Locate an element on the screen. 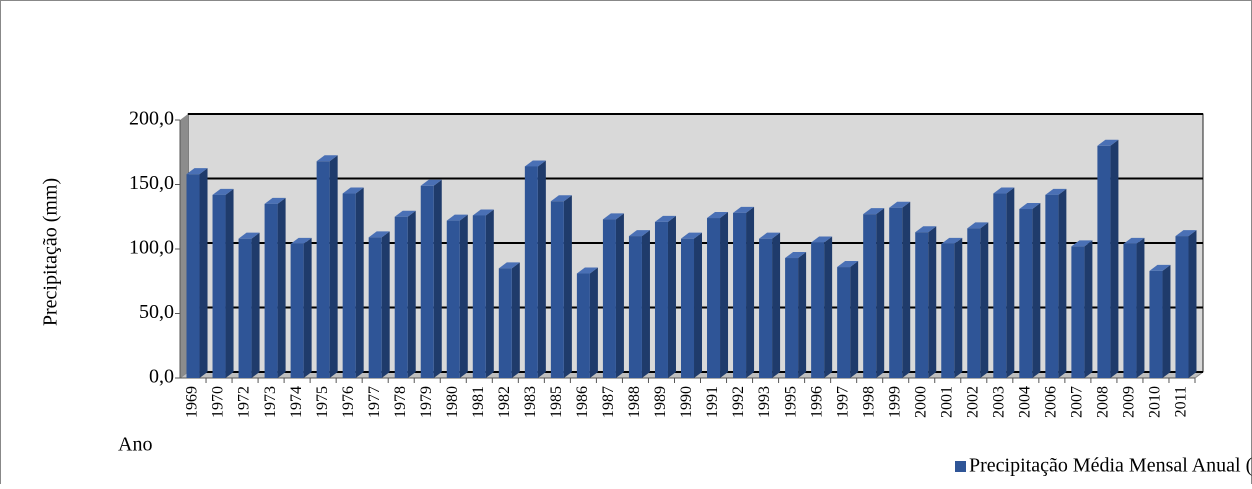  y-tick-label: 50,0 is located at coordinates (156, 312).